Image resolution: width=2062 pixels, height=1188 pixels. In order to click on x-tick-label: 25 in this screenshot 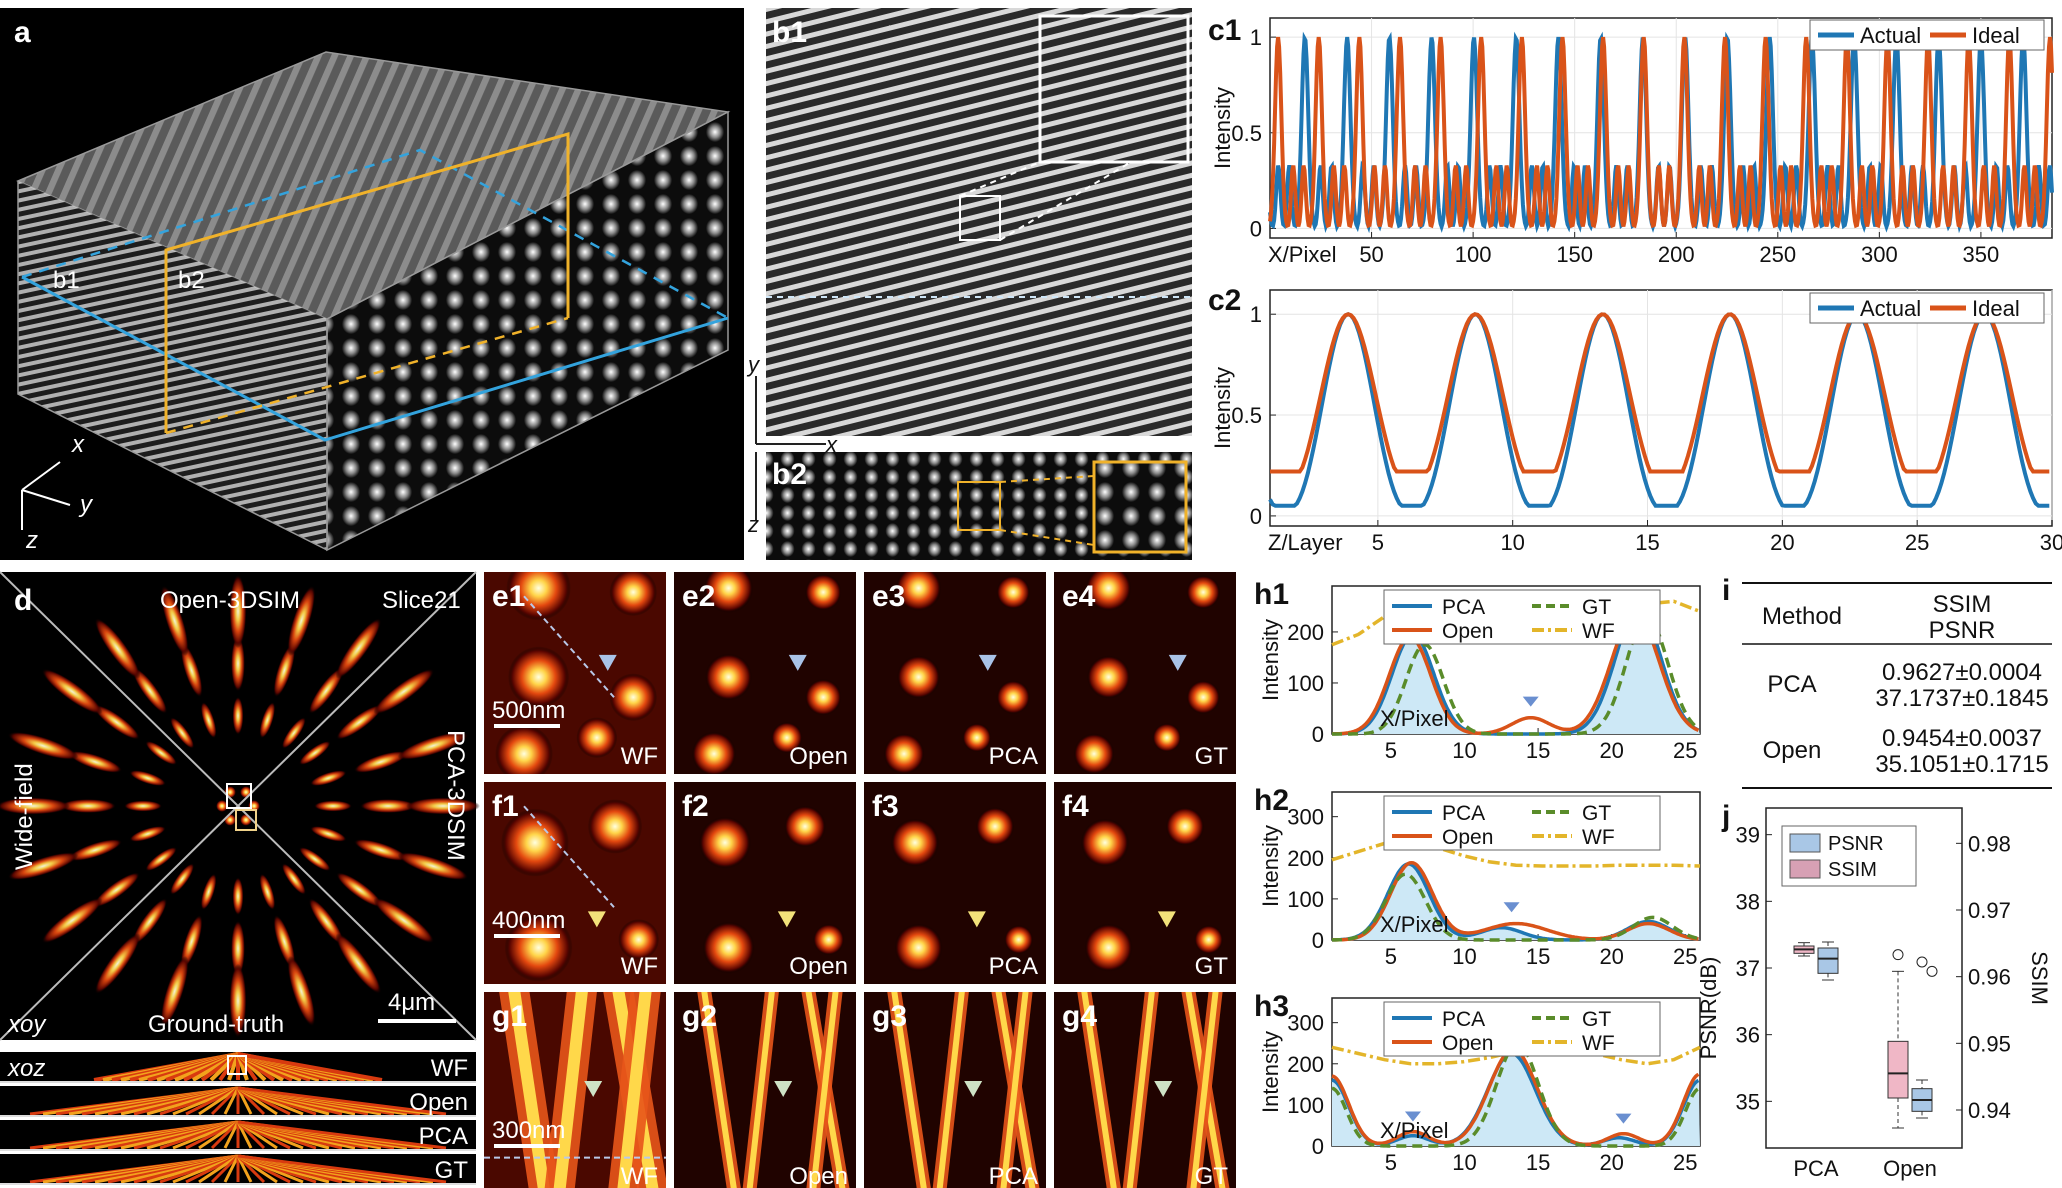, I will do `click(1685, 1162)`.